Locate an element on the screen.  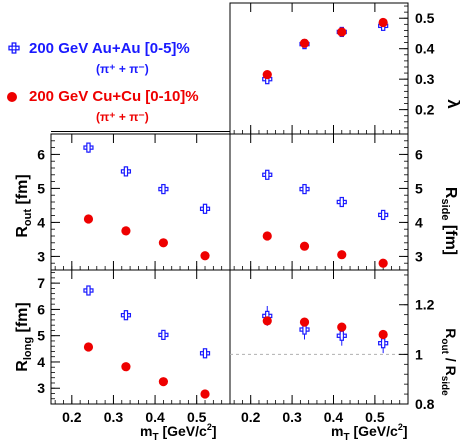
panel-rlong-frame is located at coordinates (140, 337).